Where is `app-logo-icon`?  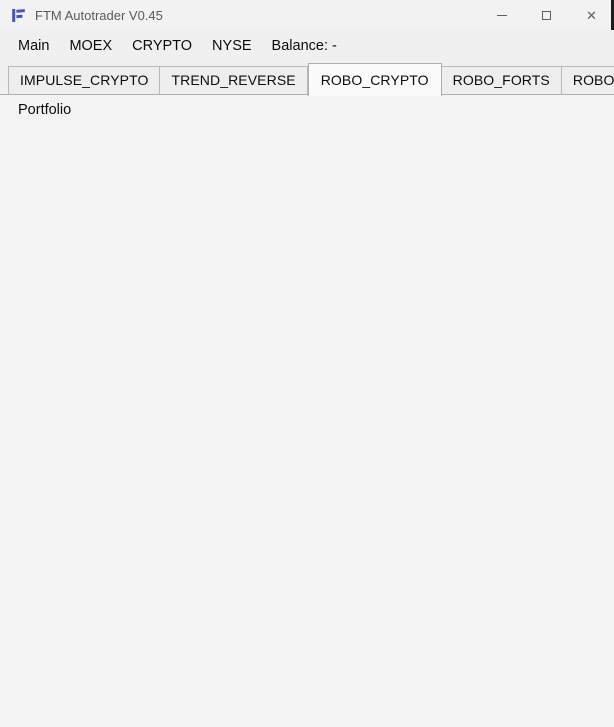
app-logo-icon is located at coordinates (18, 15).